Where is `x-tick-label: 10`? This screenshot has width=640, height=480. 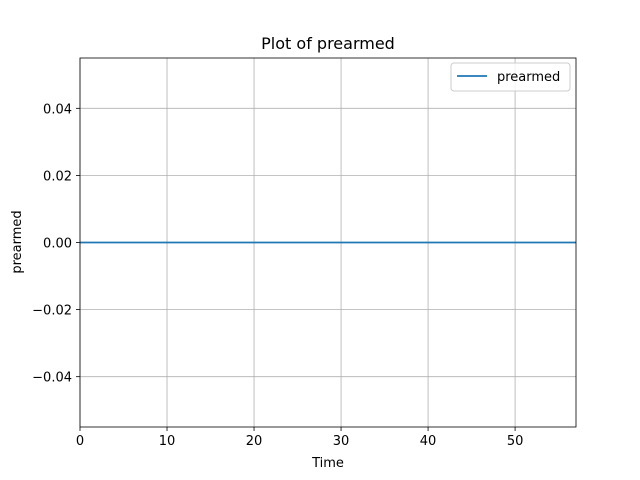
x-tick-label: 10 is located at coordinates (167, 441).